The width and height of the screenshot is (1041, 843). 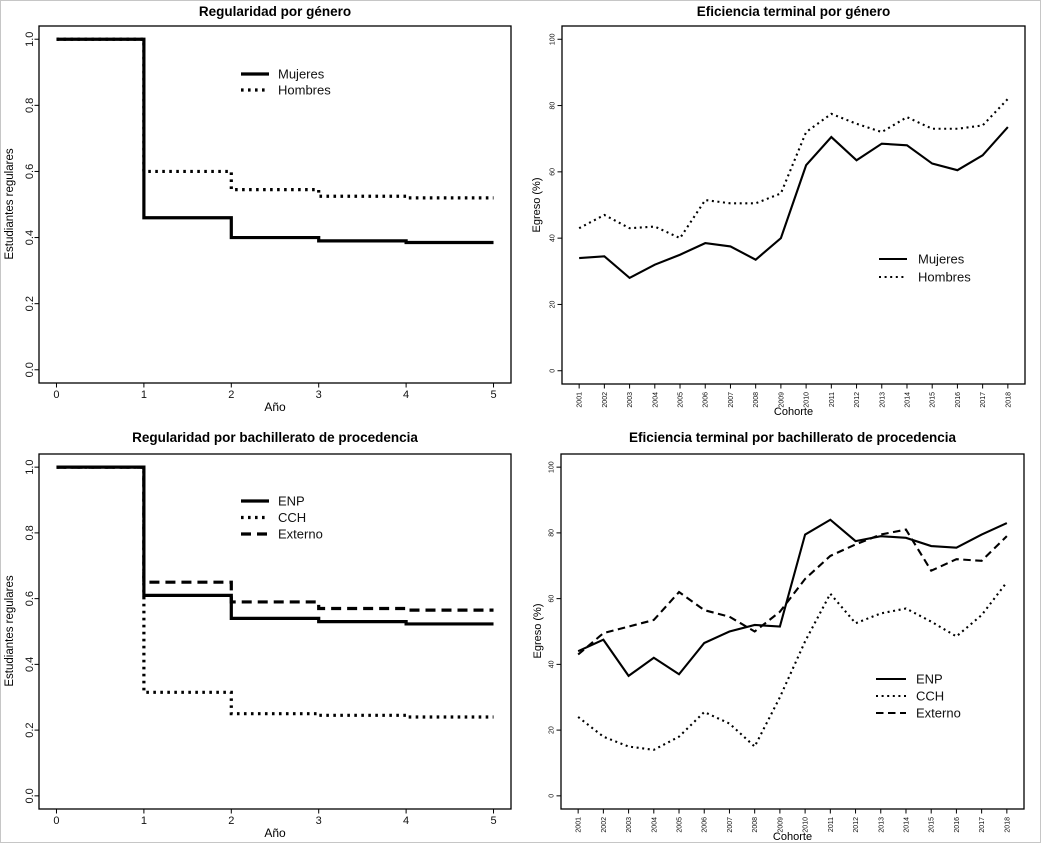 I want to click on x-tick-label: 2005, so click(x=681, y=400).